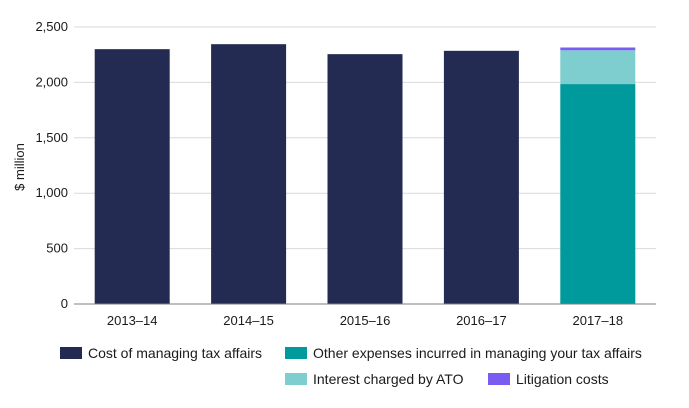  I want to click on y-tick-labels: 0 500 1,000 1,500 2,000 2,500, so click(51, 165).